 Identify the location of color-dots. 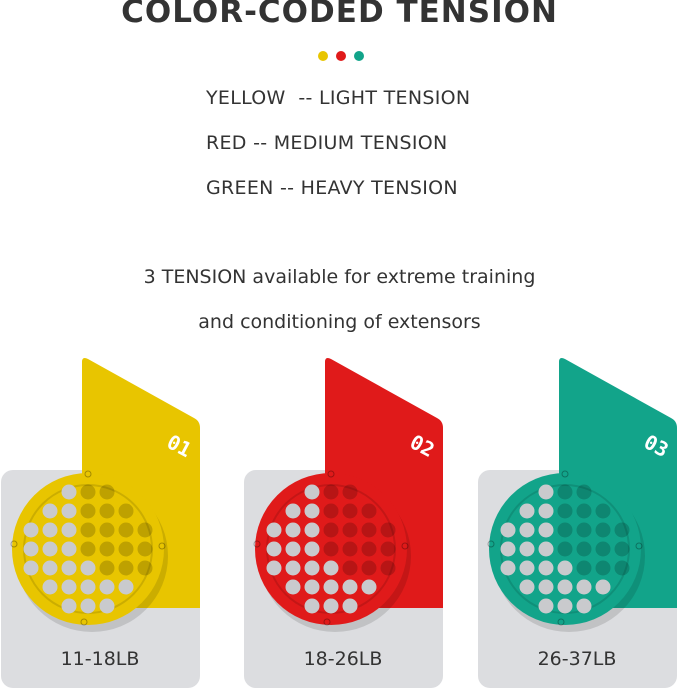
(341, 56).